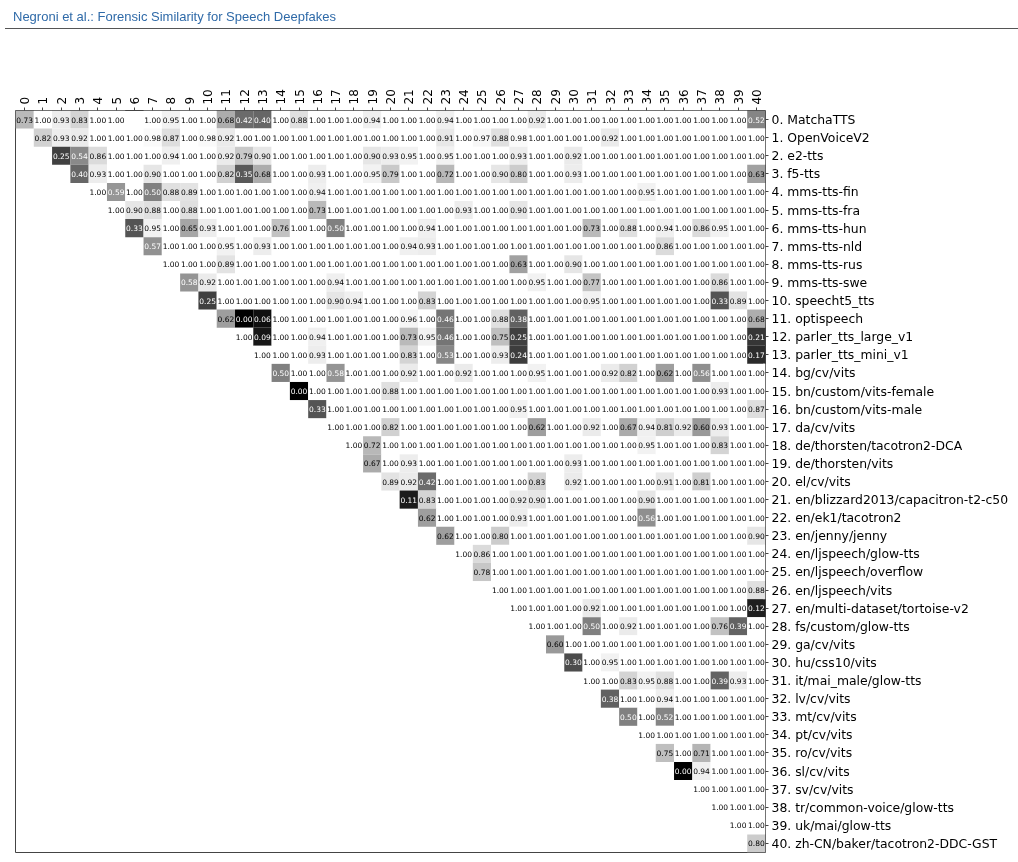 The image size is (1018, 862). I want to click on y-tick-label: 10. speecht5_tts, so click(823, 301).